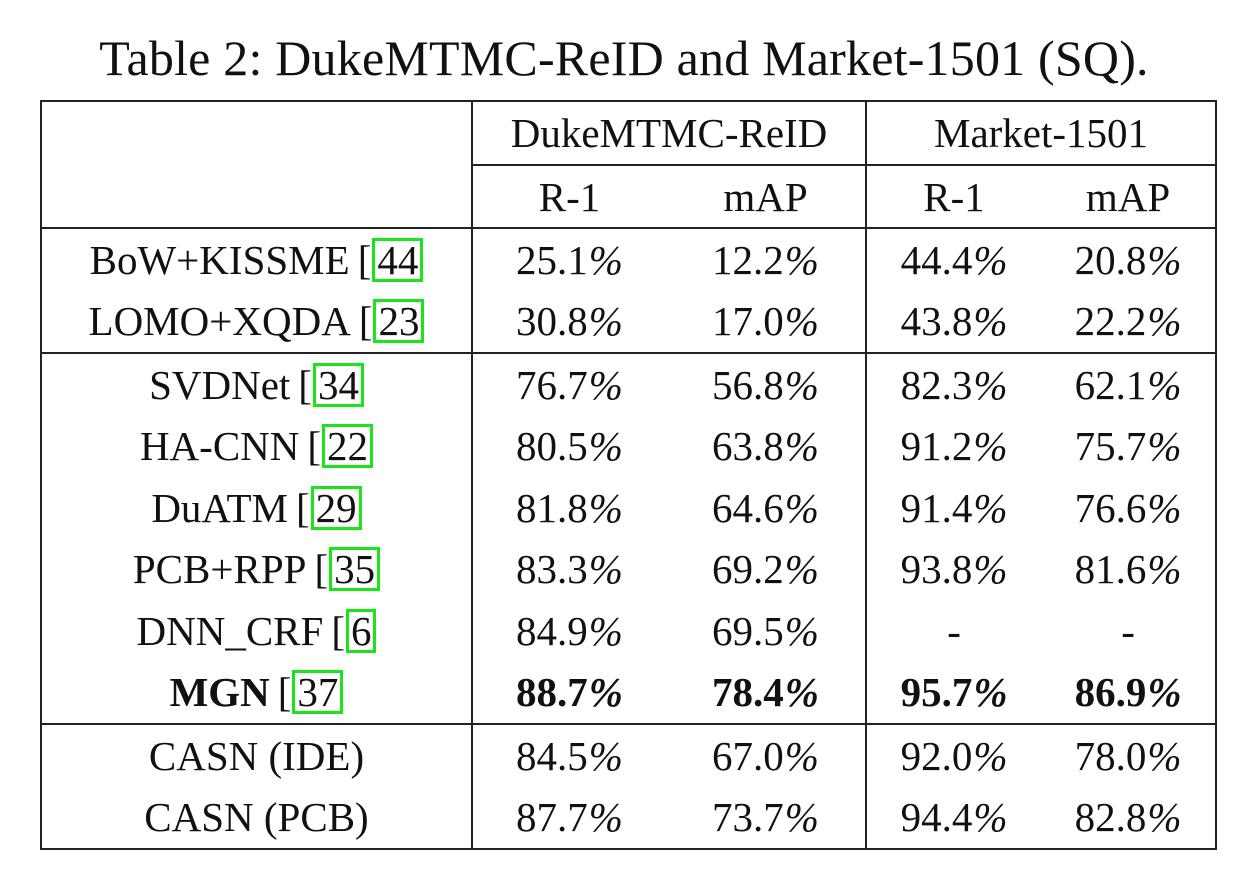 This screenshot has width=1248, height=882. Describe the element at coordinates (668, 133) in the screenshot. I see `dataset-header-duke: DukeMTMC-ReID` at that location.